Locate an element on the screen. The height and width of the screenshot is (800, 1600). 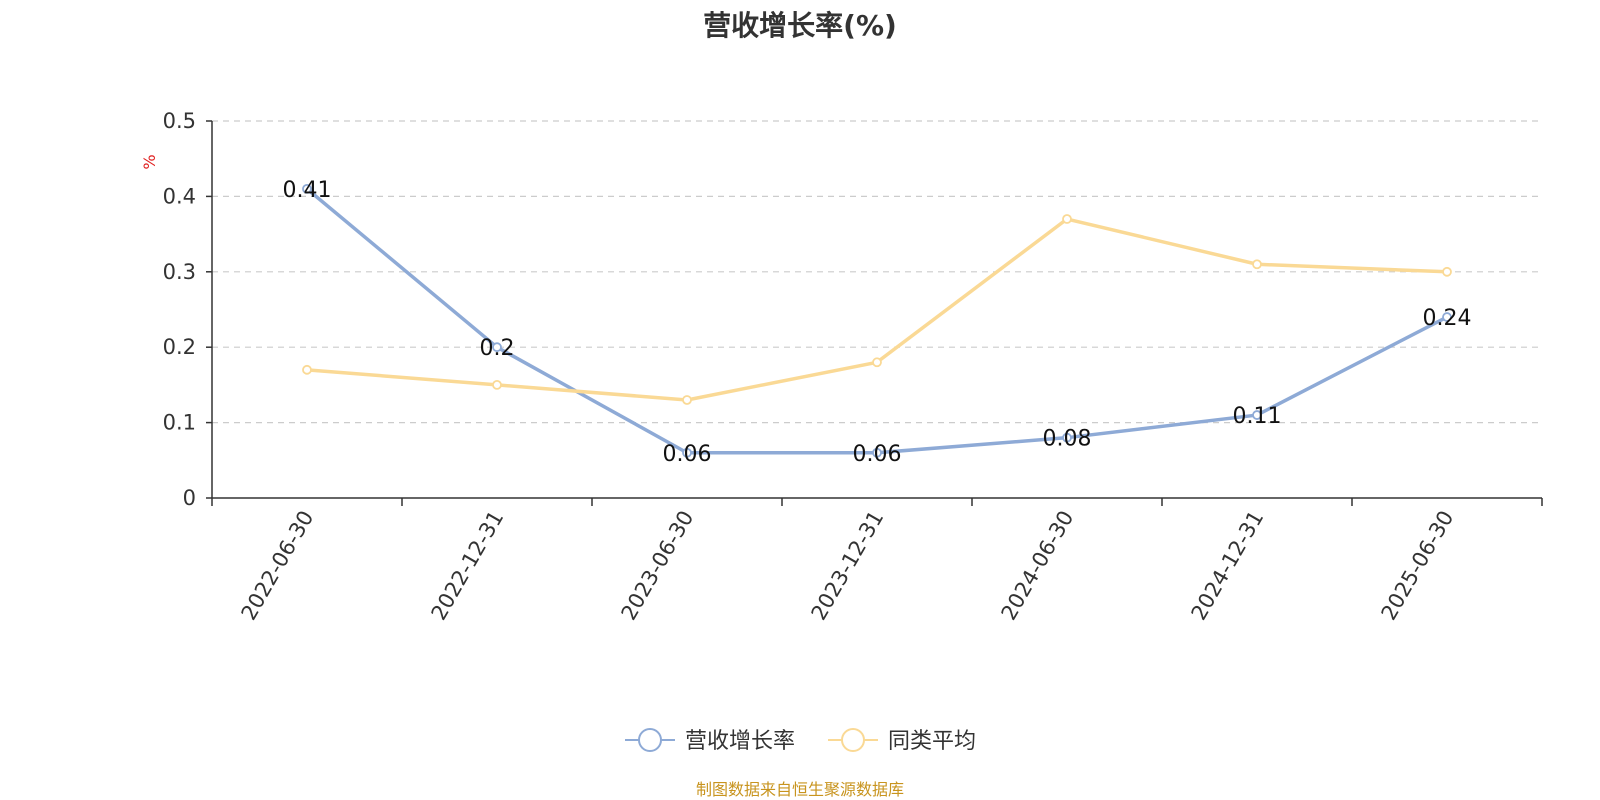
data-label: 0.24 is located at coordinates (1447, 318).